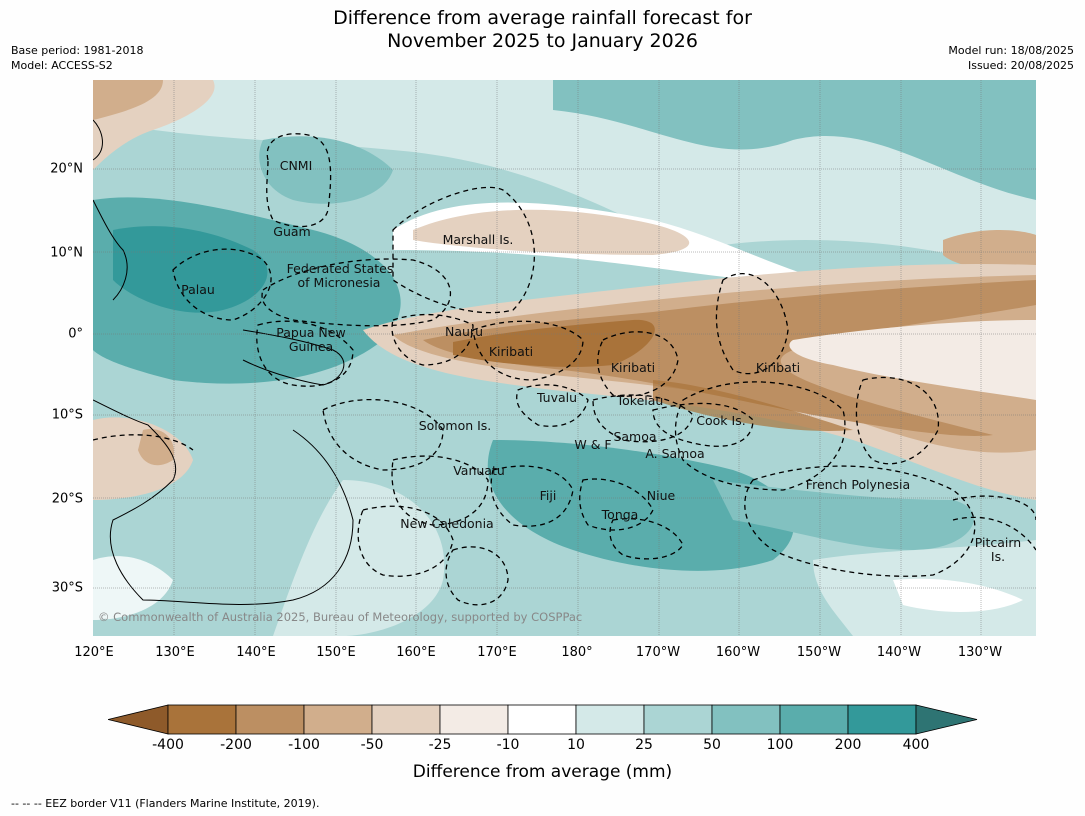 This screenshot has width=1085, height=816. I want to click on x-tick-9: 160°W, so click(738, 652).